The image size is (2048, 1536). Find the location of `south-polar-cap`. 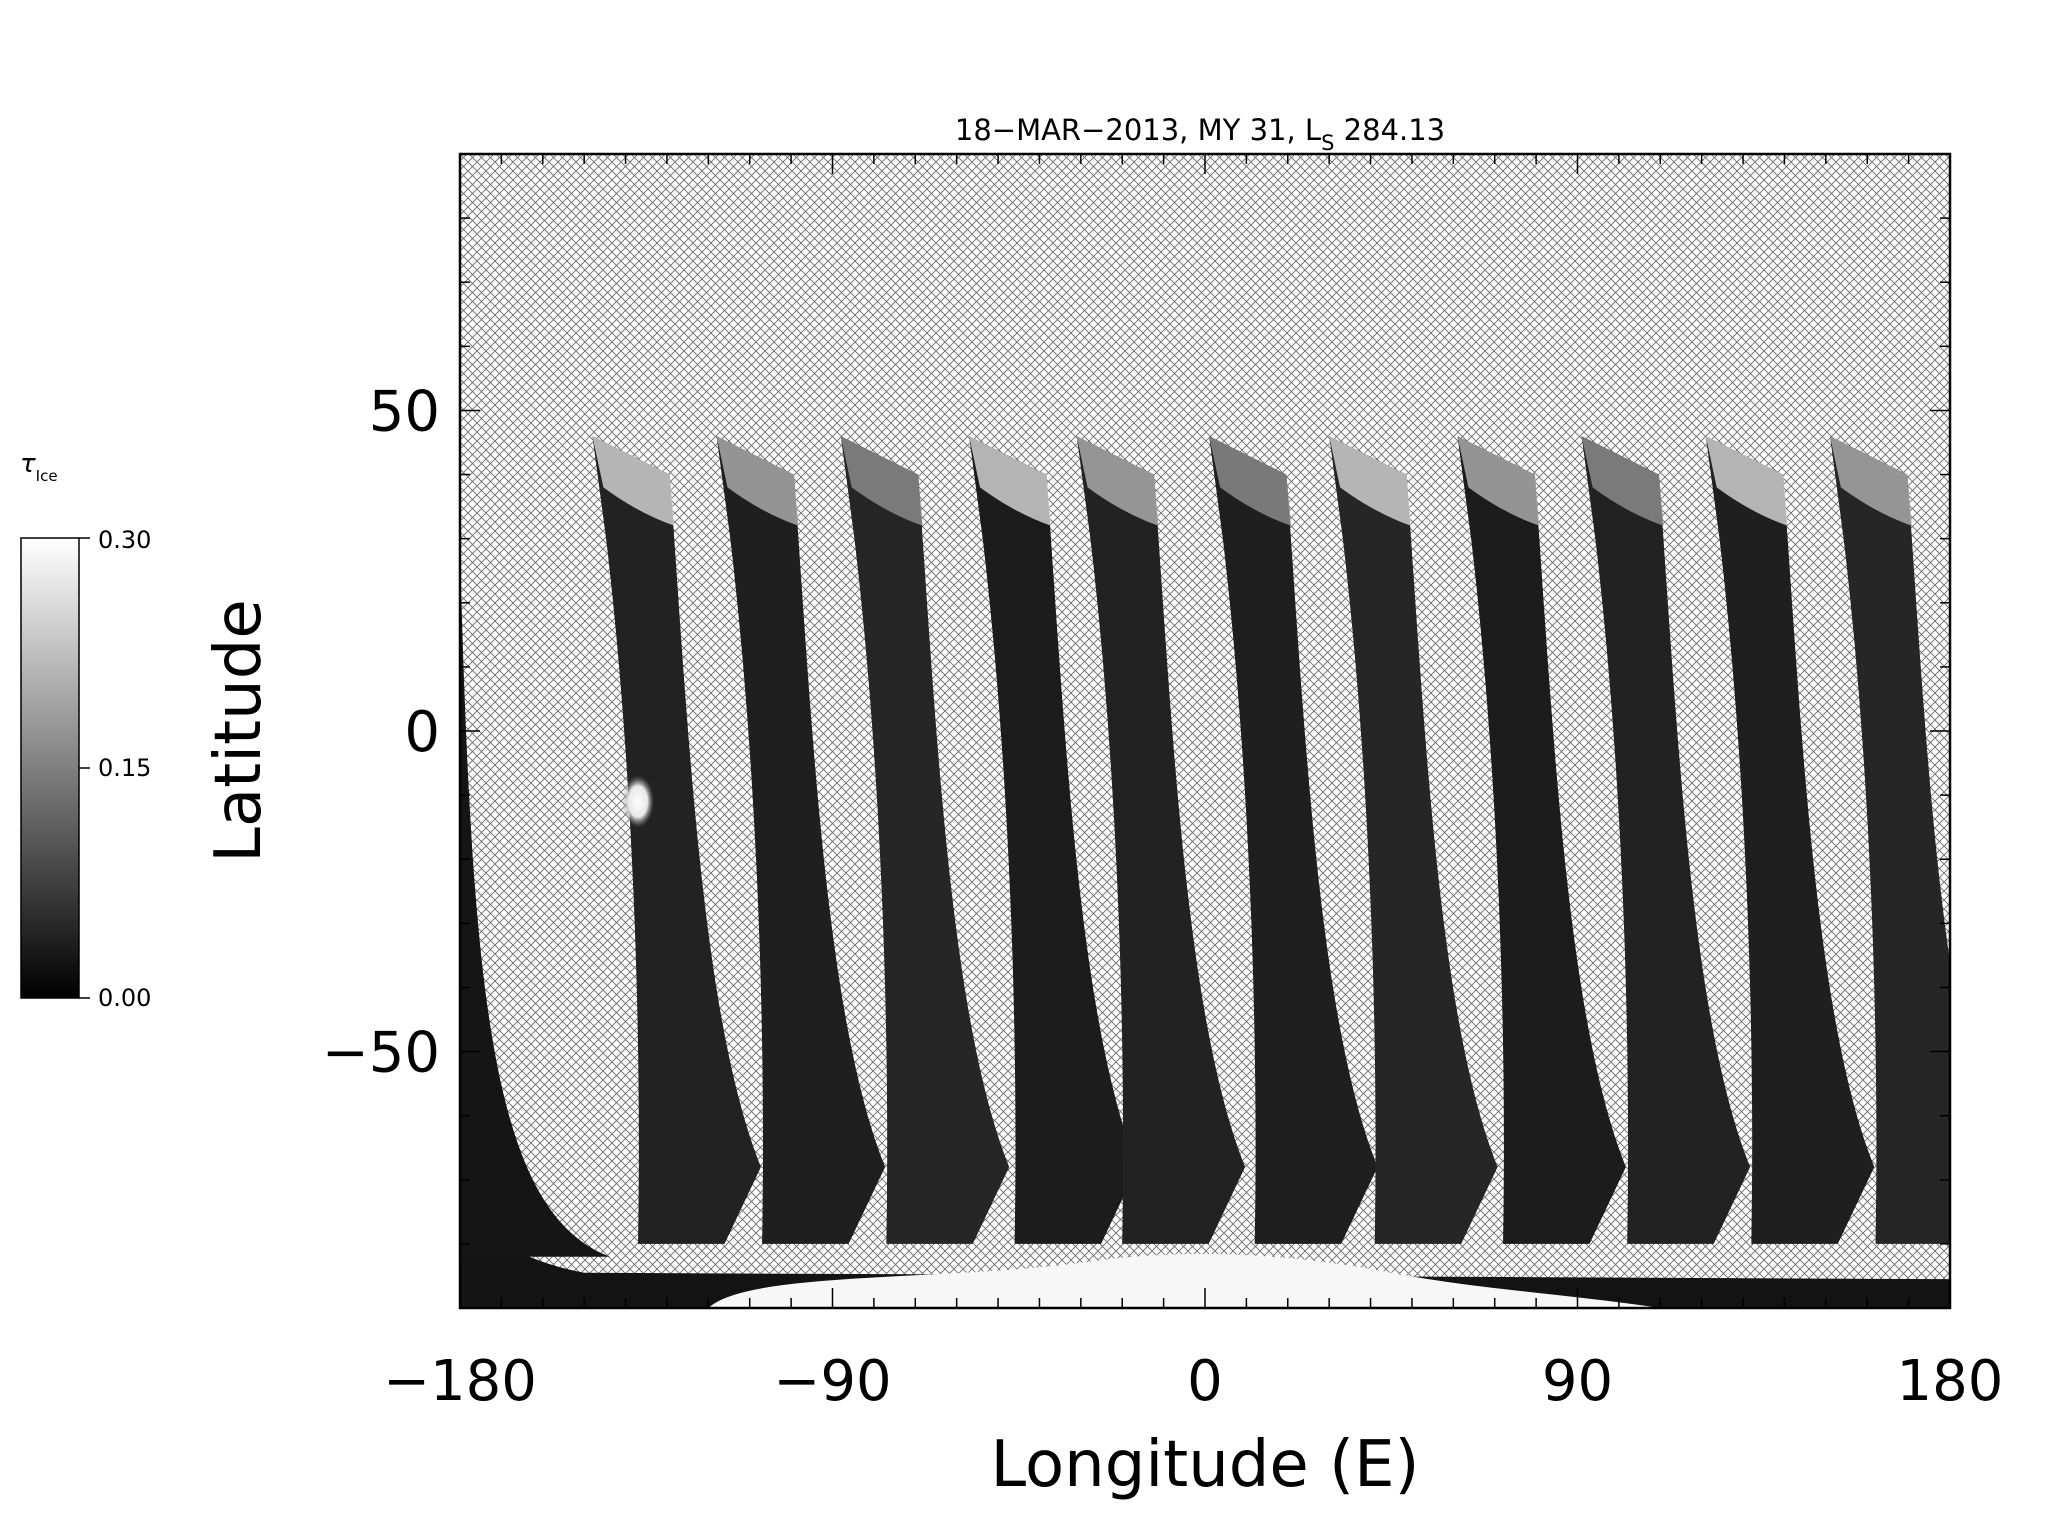

south-polar-cap is located at coordinates (1184, 1280).